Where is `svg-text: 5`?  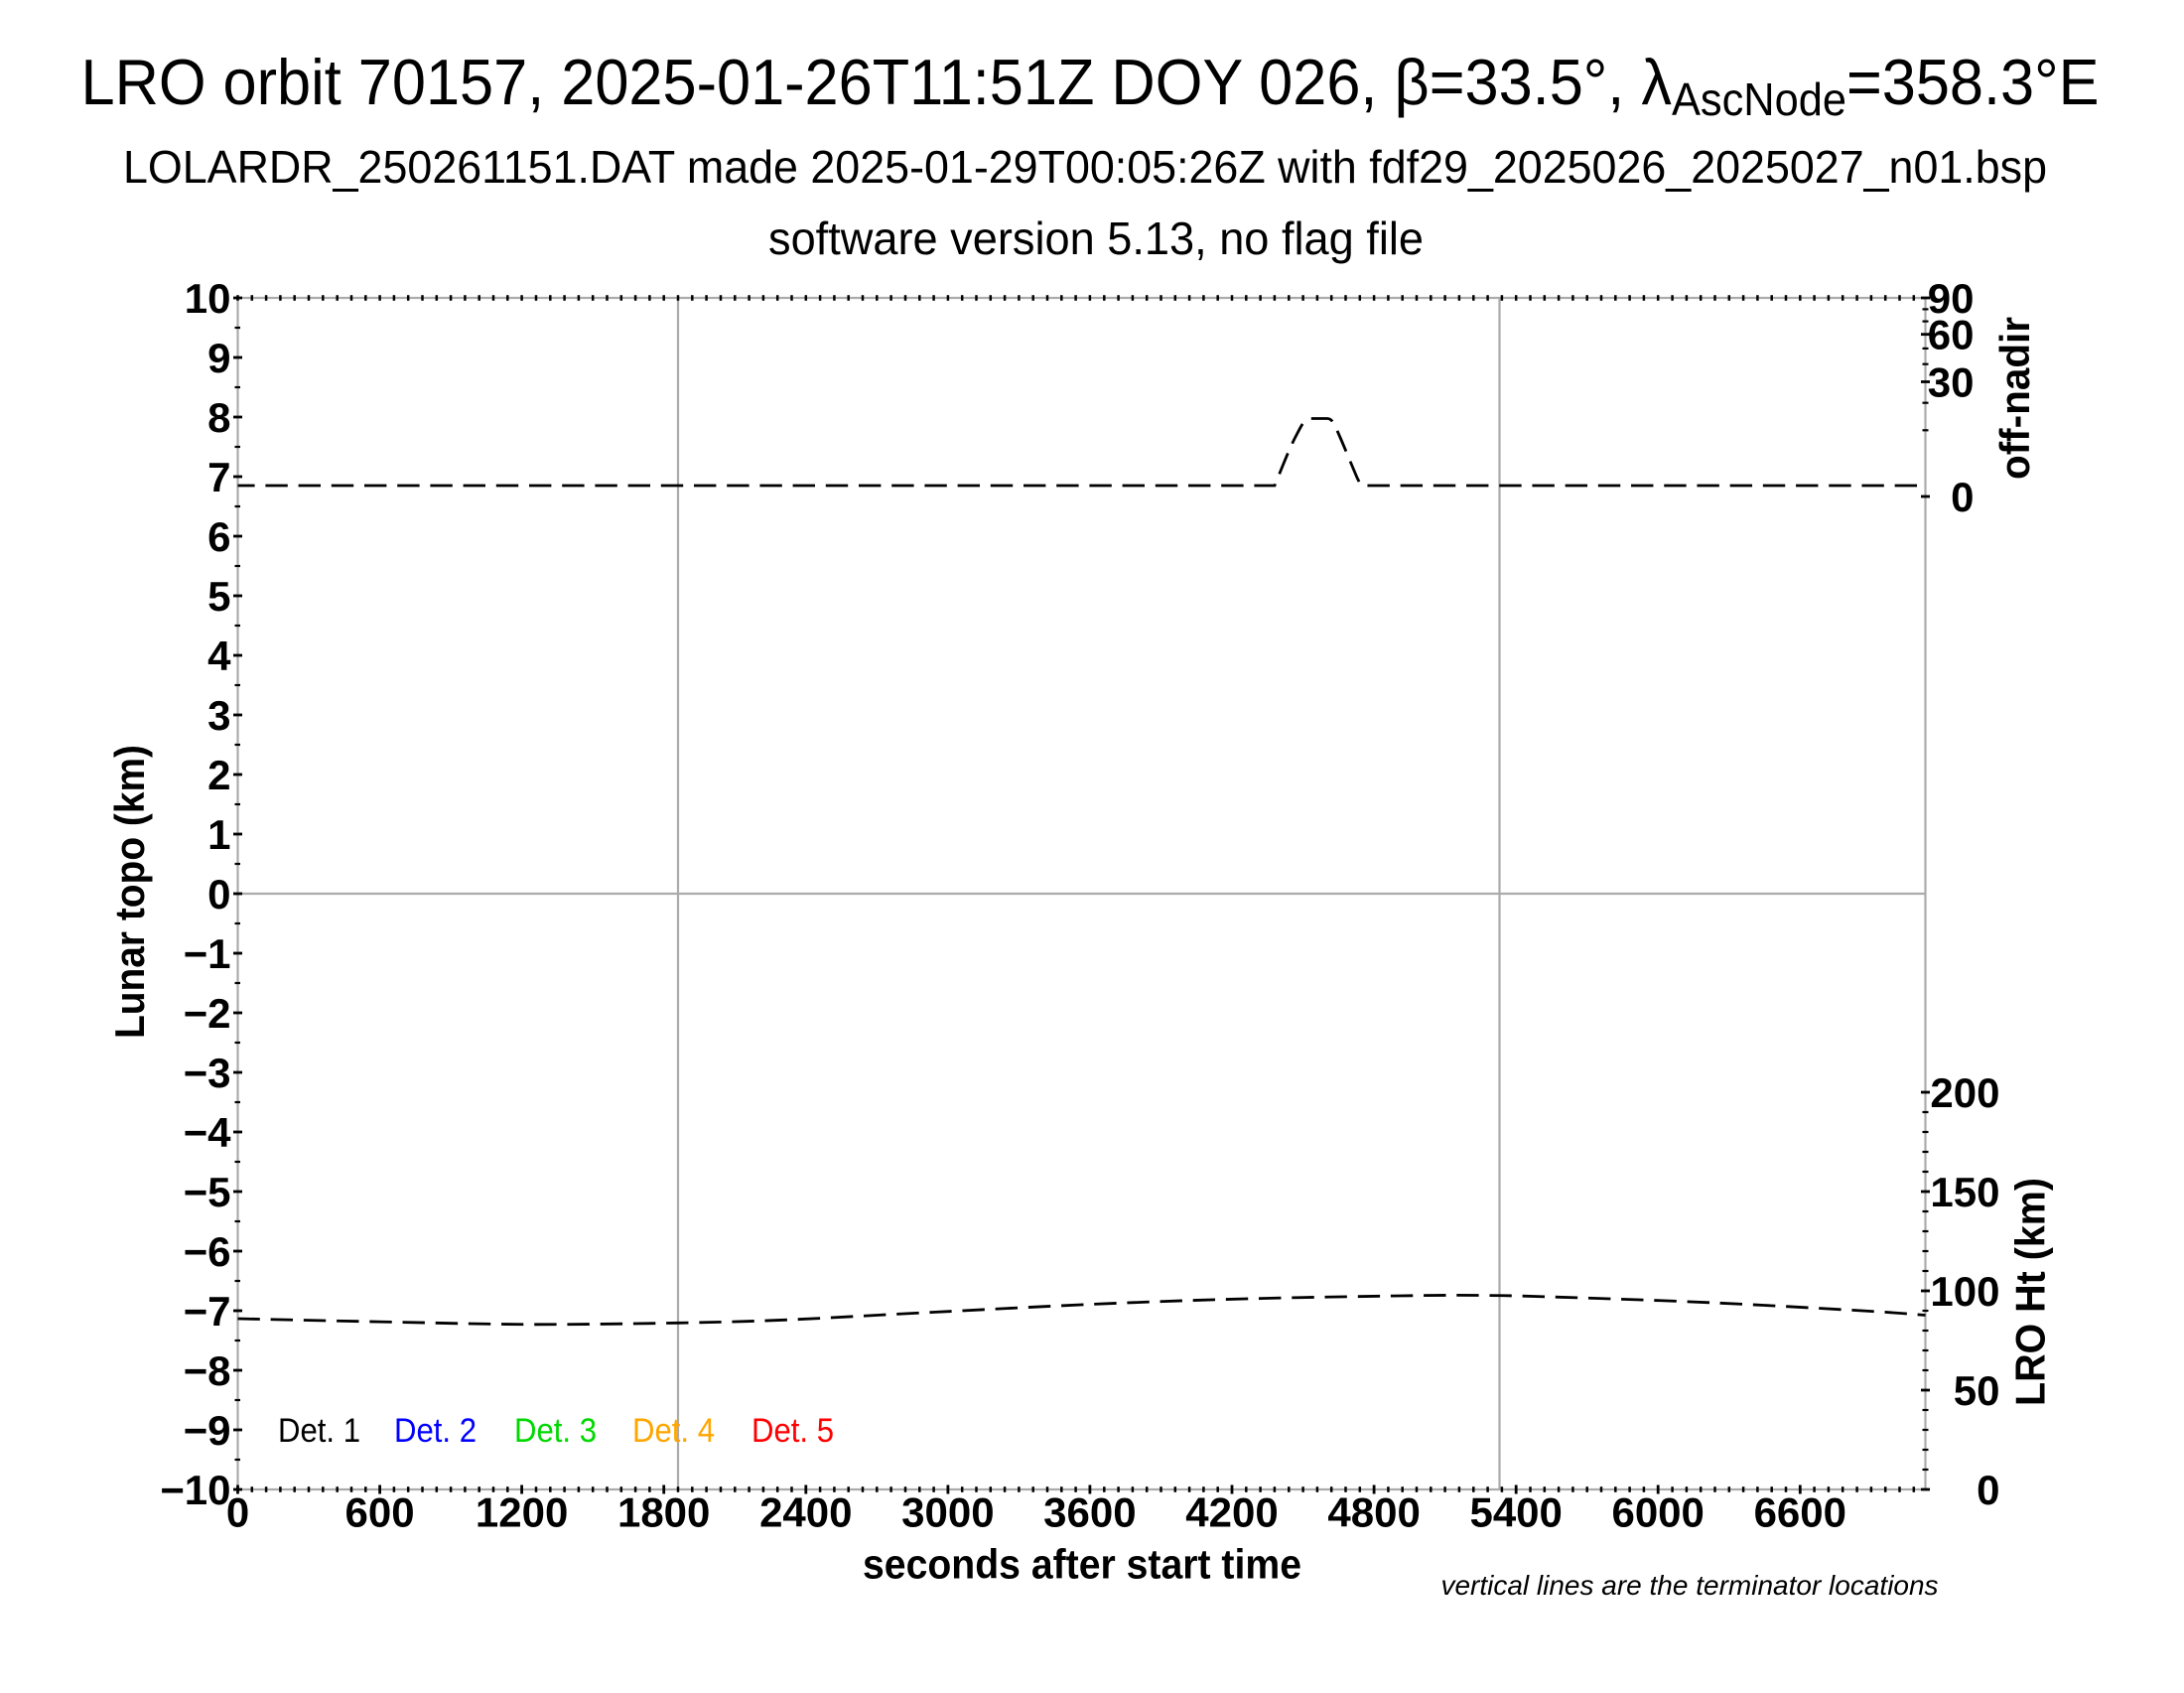
svg-text: 5 is located at coordinates (218, 596).